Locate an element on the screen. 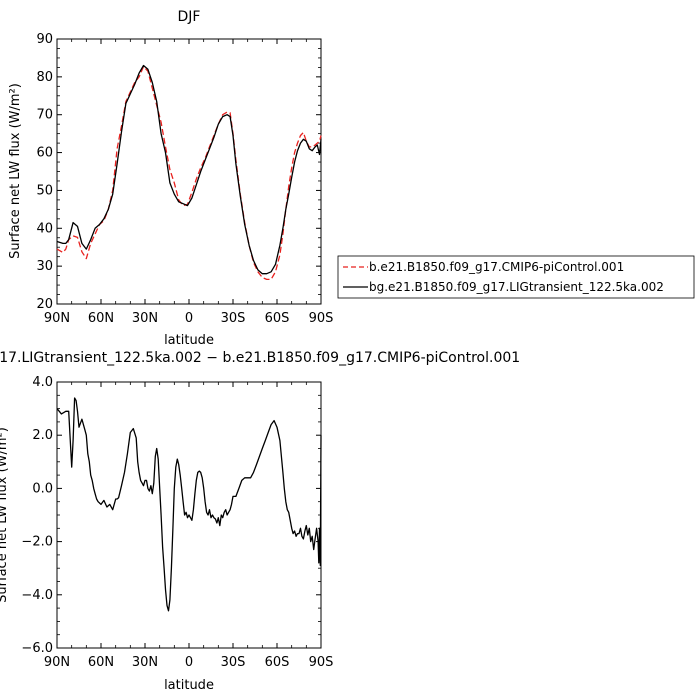  bottom-y-tick-label: −6.0 is located at coordinates (37, 648).